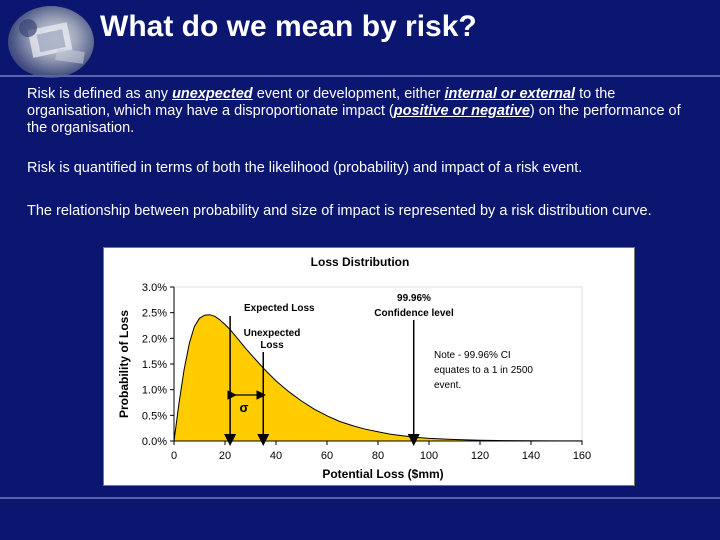 The width and height of the screenshot is (720, 540). I want to click on x-tick-label: 160, so click(582, 456).